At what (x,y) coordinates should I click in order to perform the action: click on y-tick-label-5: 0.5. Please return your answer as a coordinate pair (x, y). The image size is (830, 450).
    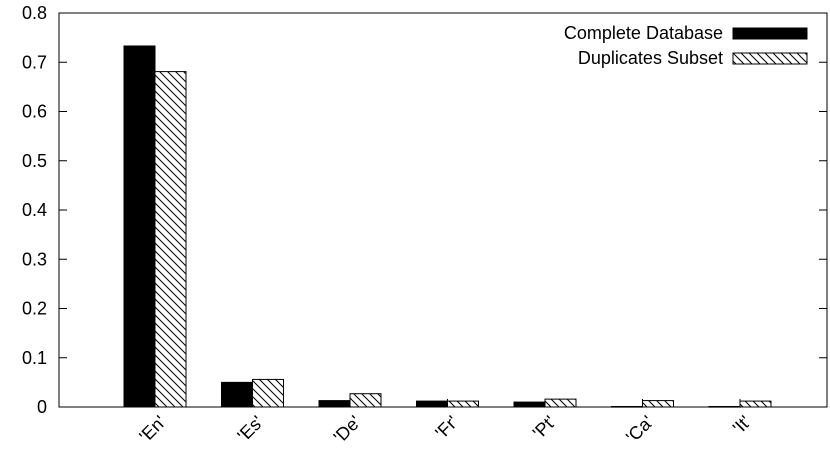
    Looking at the image, I should click on (34, 161).